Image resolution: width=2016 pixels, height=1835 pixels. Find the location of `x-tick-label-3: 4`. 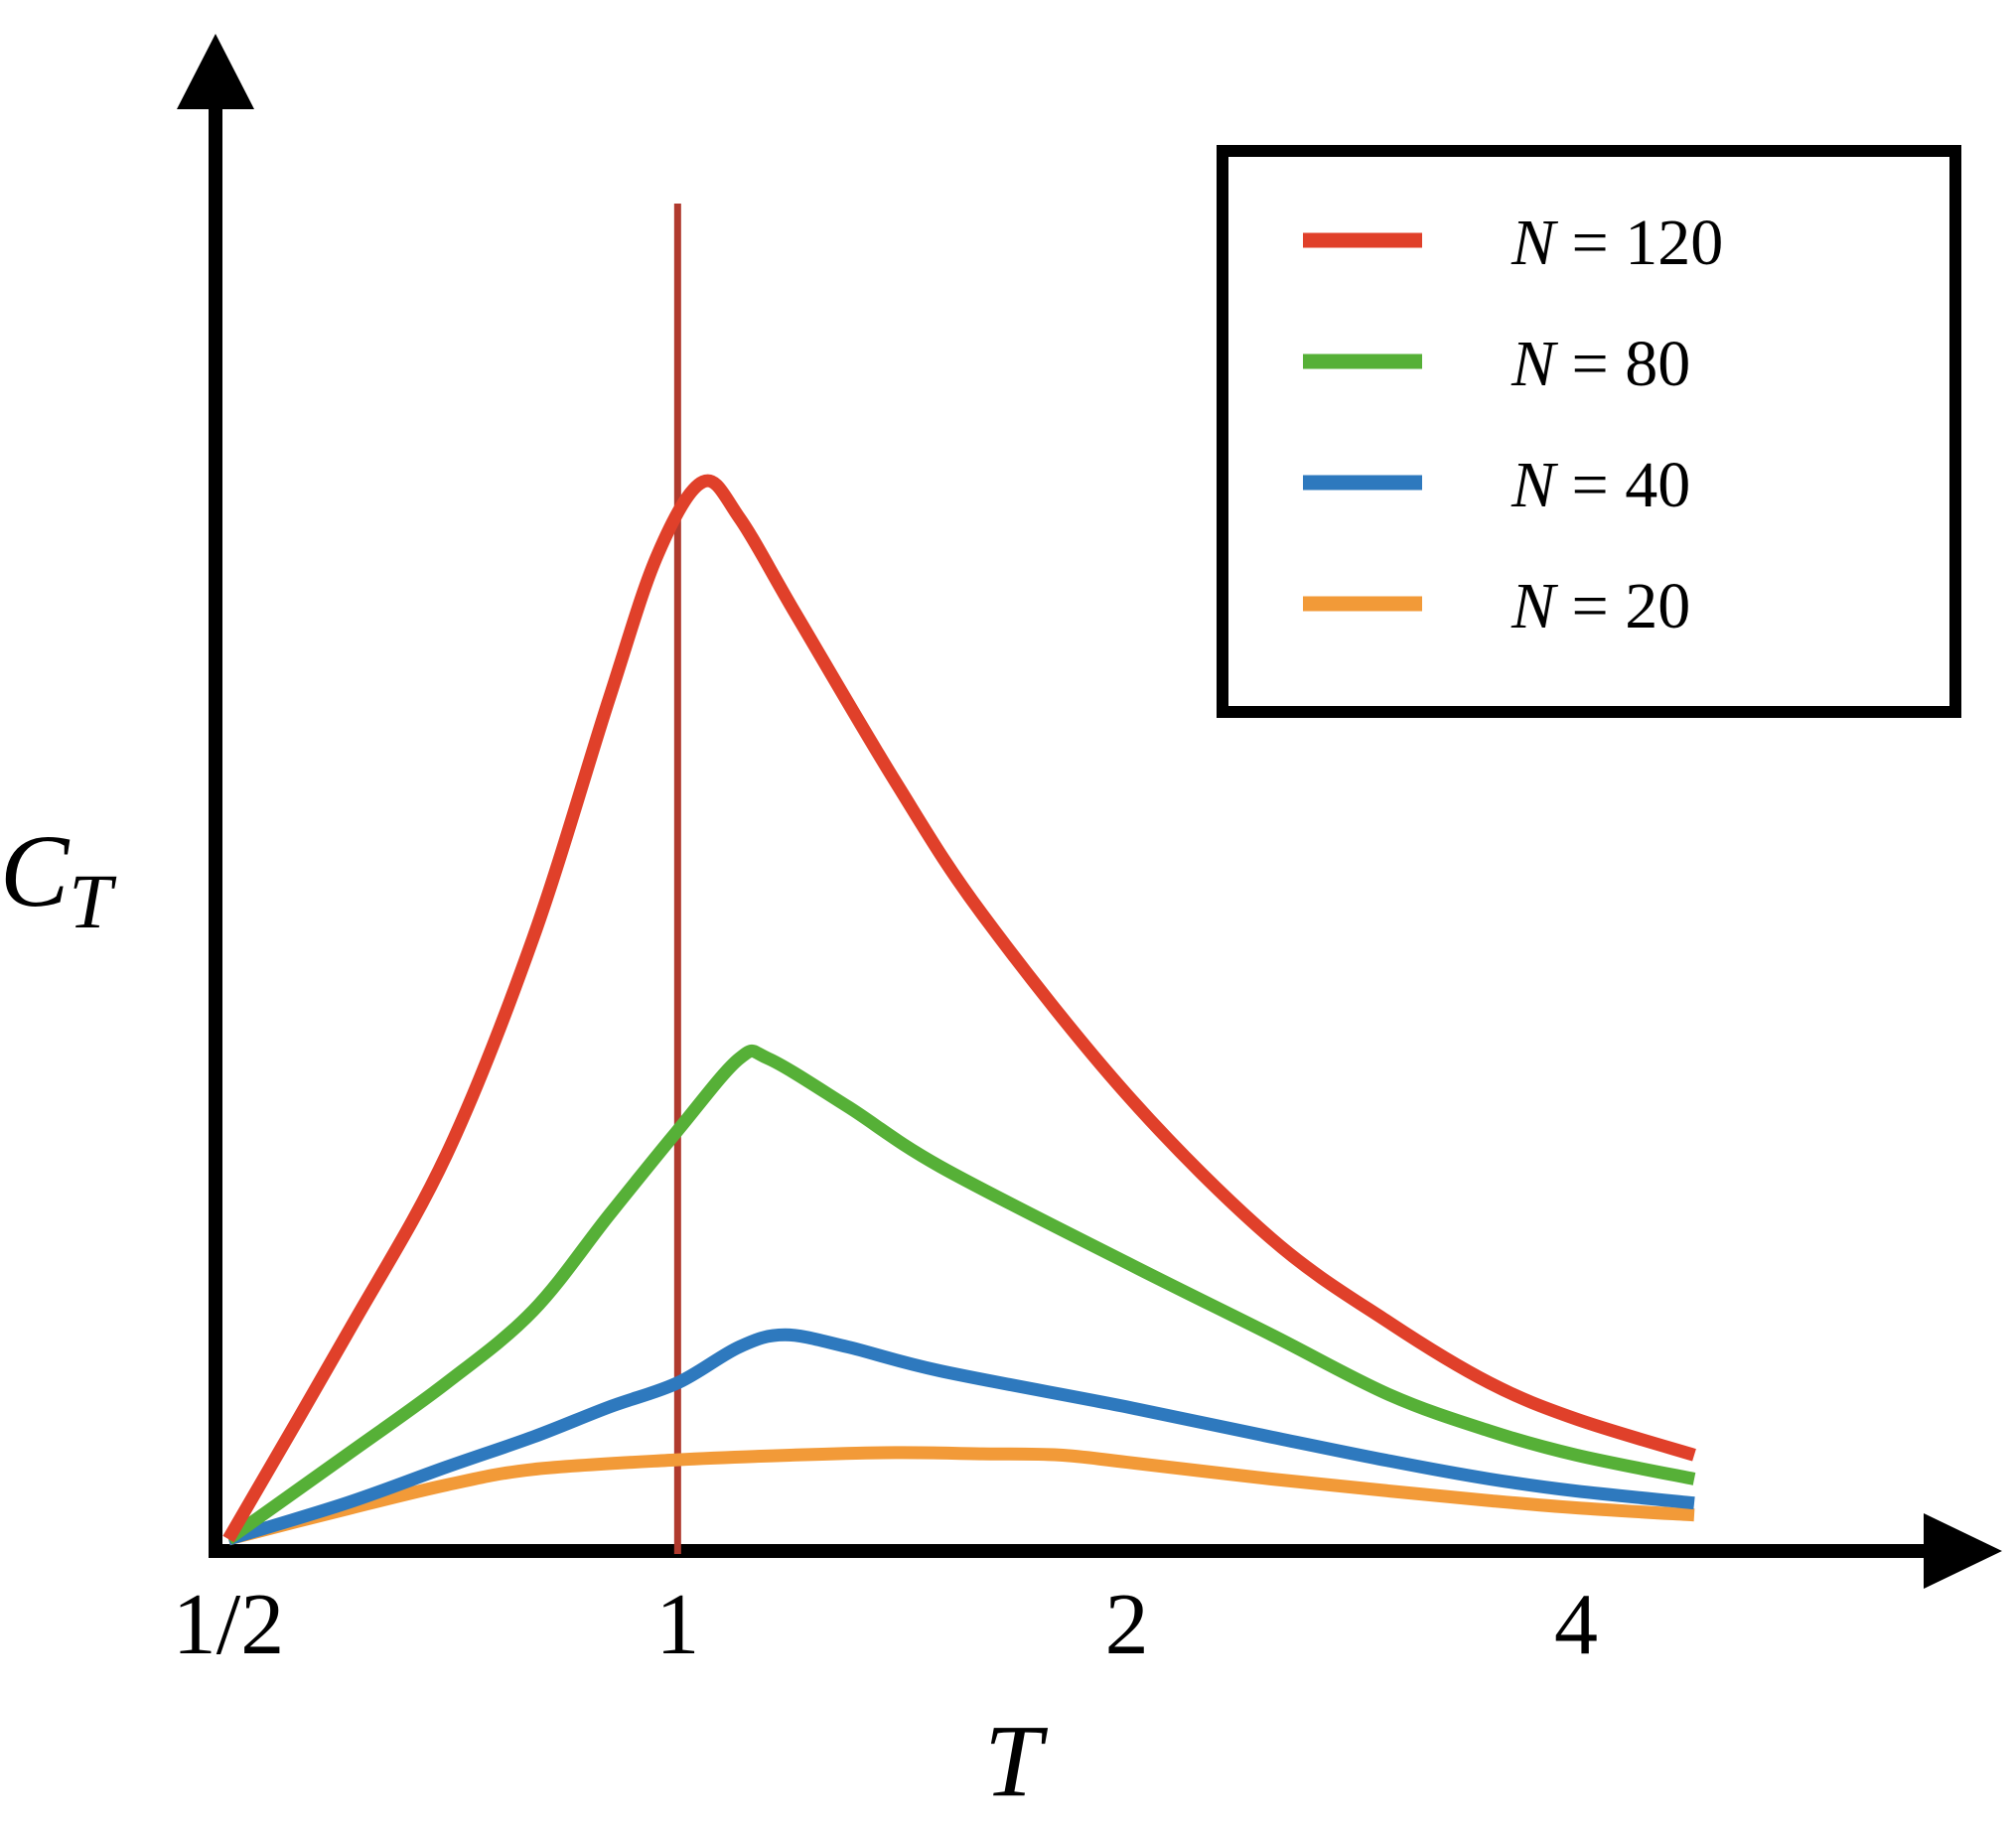

x-tick-label-3: 4 is located at coordinates (1576, 1625).